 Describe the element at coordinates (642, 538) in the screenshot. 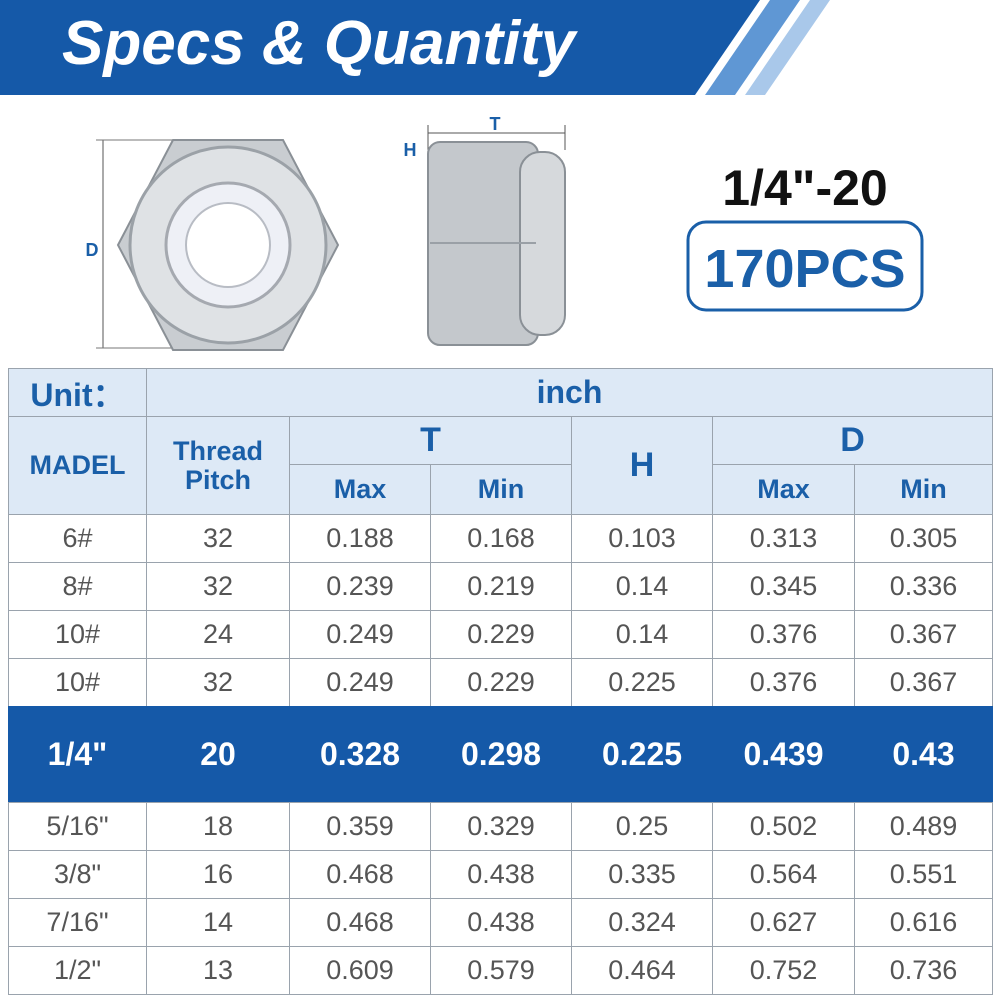

I see `table-cell: 0.103` at that location.